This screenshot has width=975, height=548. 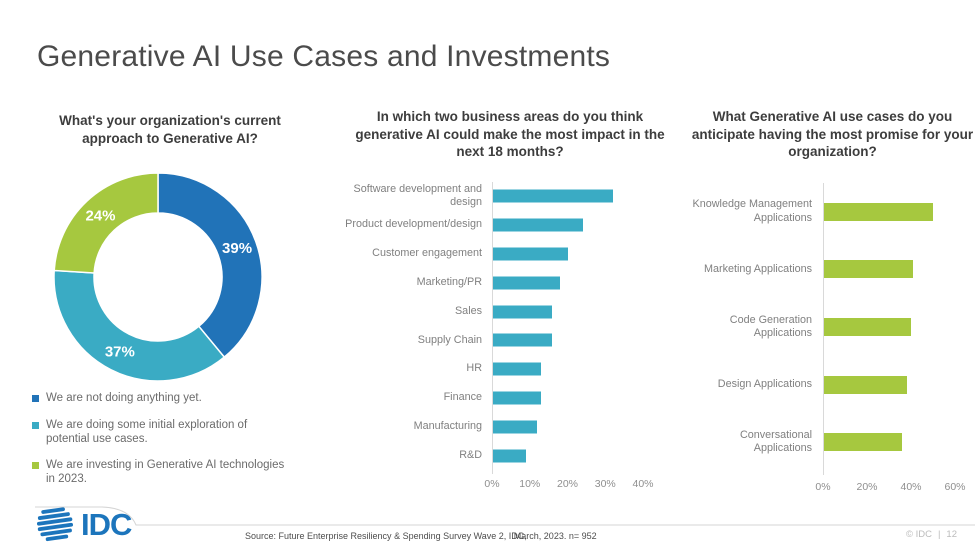 I want to click on bar-category-label: Conversational Applications, so click(x=775, y=441).